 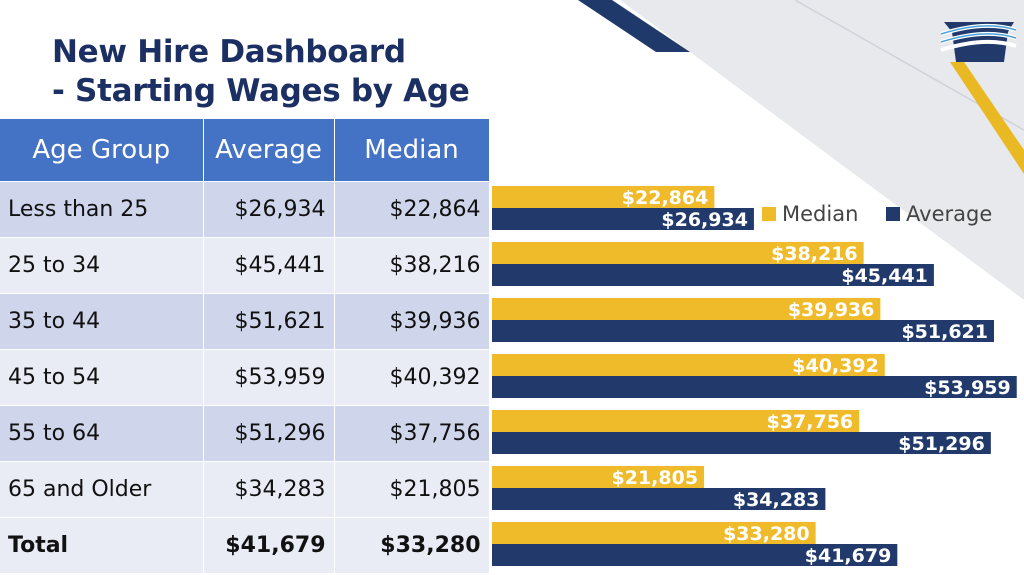 What do you see at coordinates (269, 489) in the screenshot?
I see `average-cell: $34,283` at bounding box center [269, 489].